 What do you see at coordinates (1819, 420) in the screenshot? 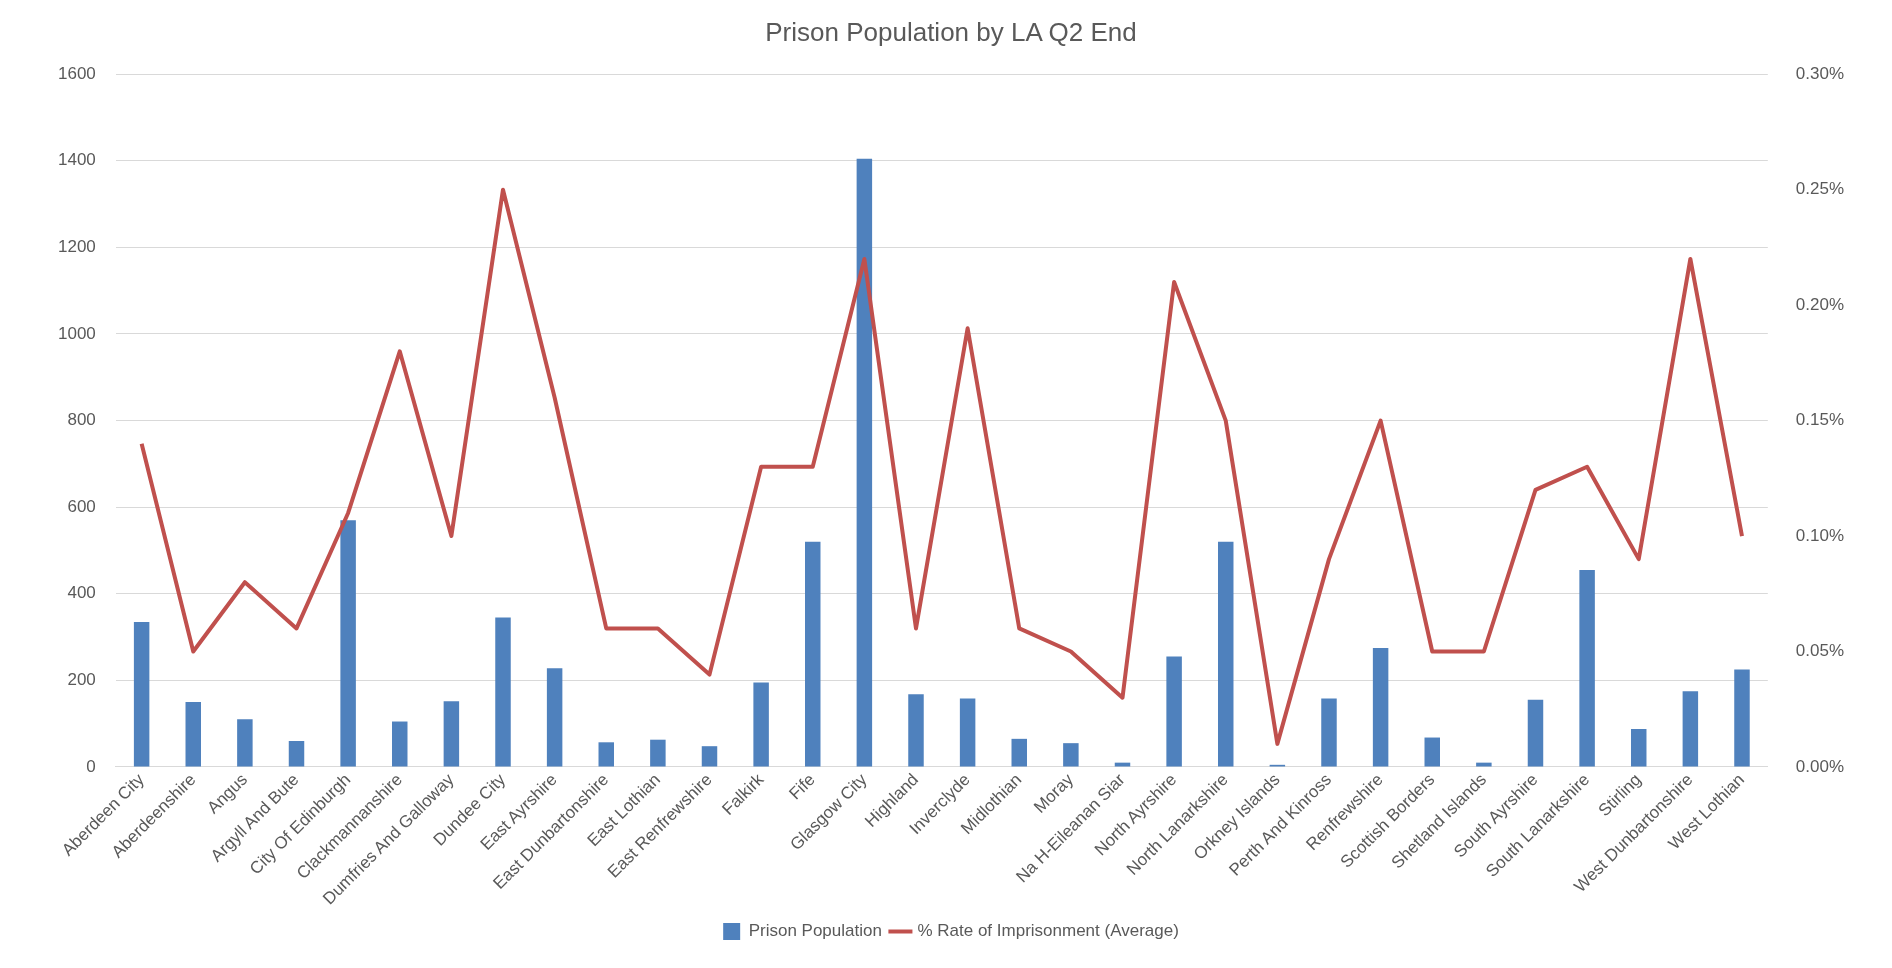
I see `y2-tick-label: 0.15%` at bounding box center [1819, 420].